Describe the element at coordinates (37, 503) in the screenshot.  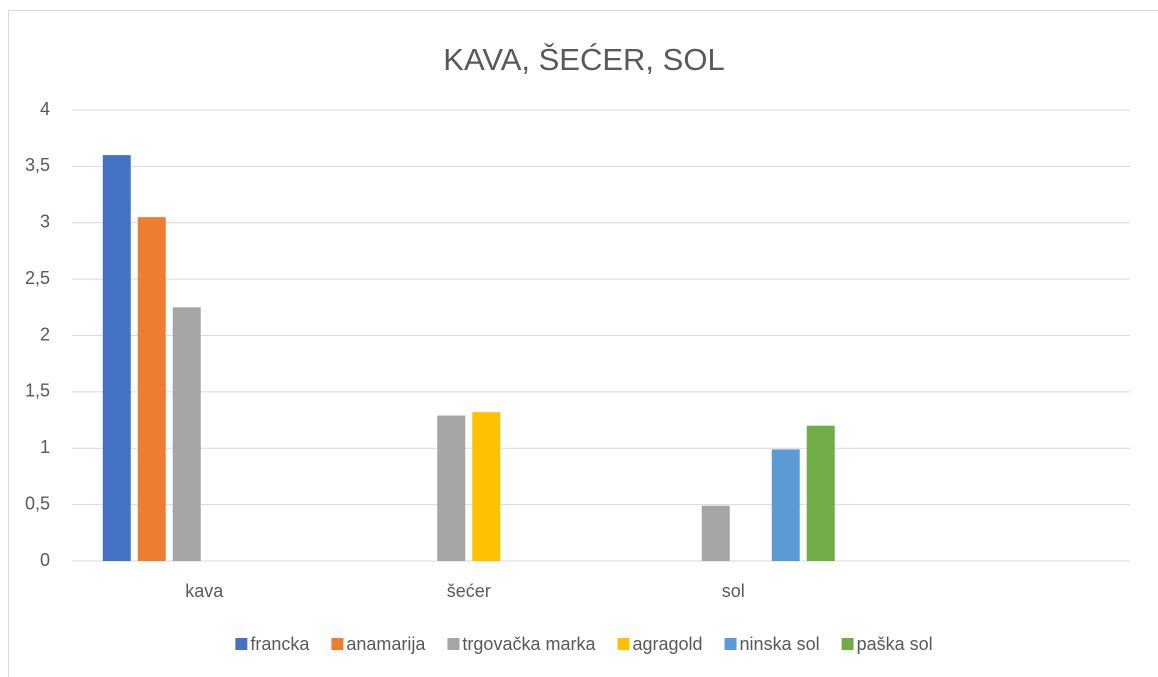
I see `y-tick-label: 0,5` at that location.